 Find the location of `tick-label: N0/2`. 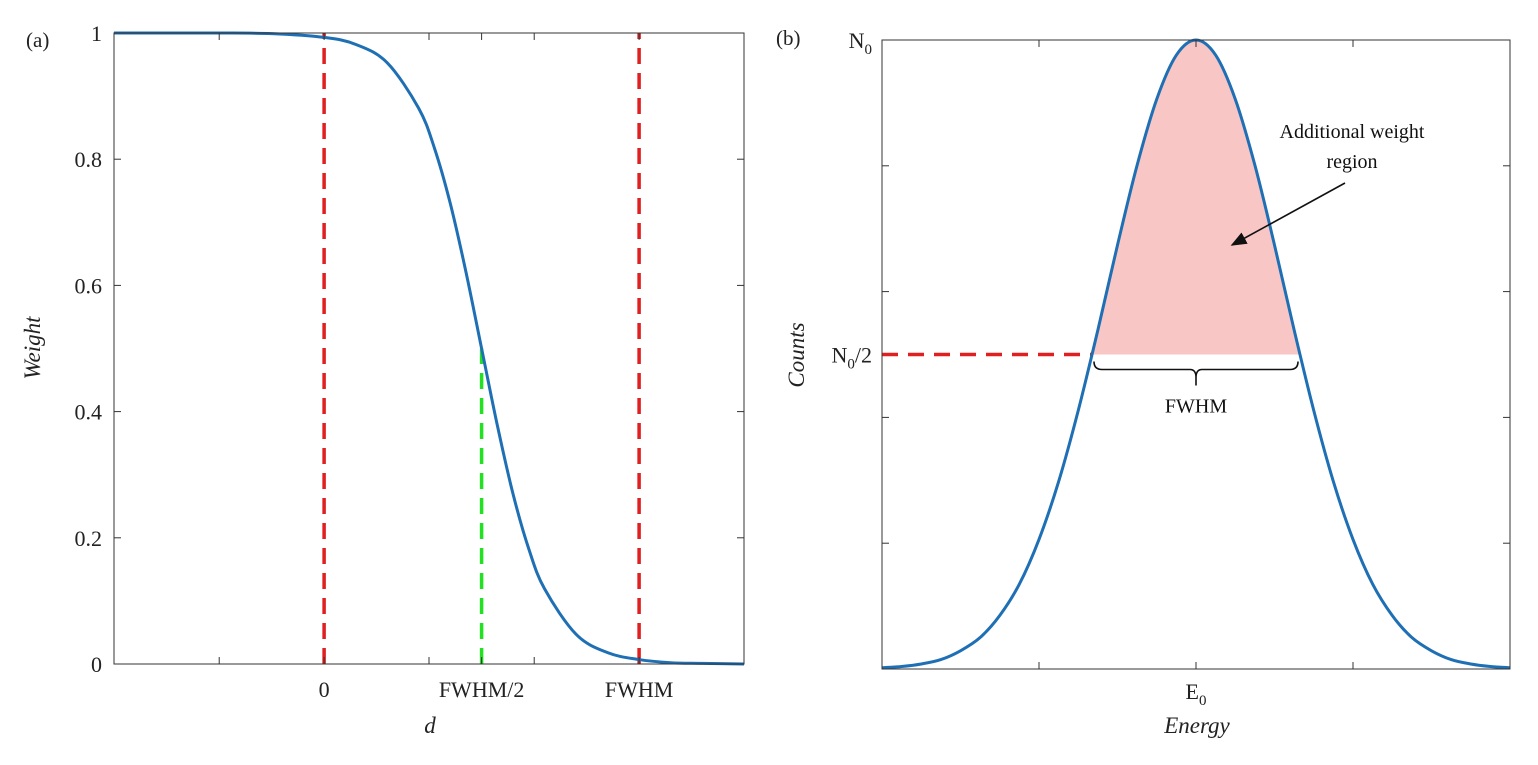

tick-label: N0/2 is located at coordinates (851, 358).